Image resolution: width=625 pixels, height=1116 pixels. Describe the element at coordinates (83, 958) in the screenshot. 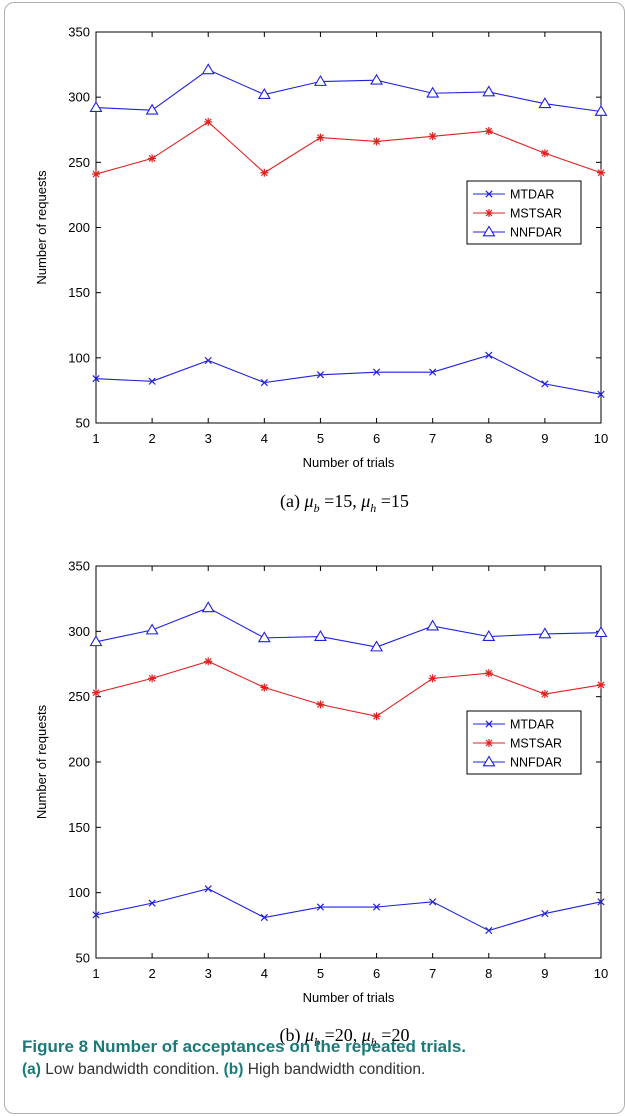

I see `y-tick-label: 50` at that location.